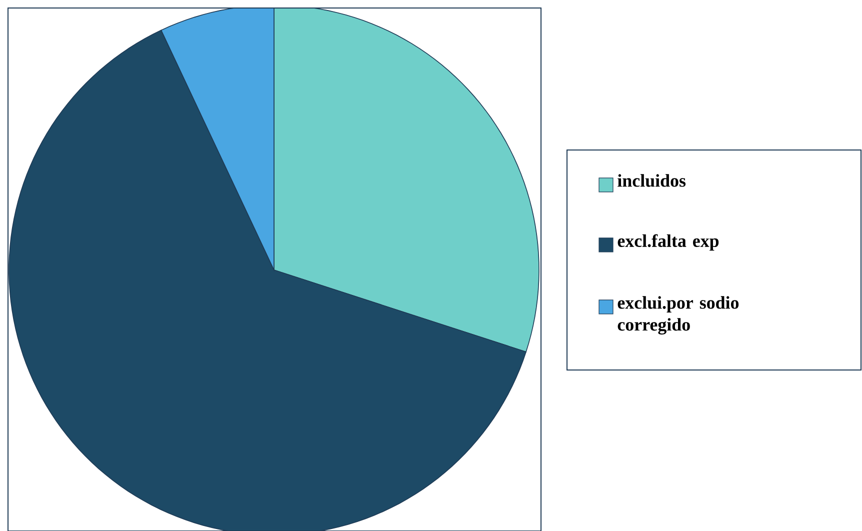 This screenshot has width=862, height=531. I want to click on legend-label: incluidos, so click(652, 180).